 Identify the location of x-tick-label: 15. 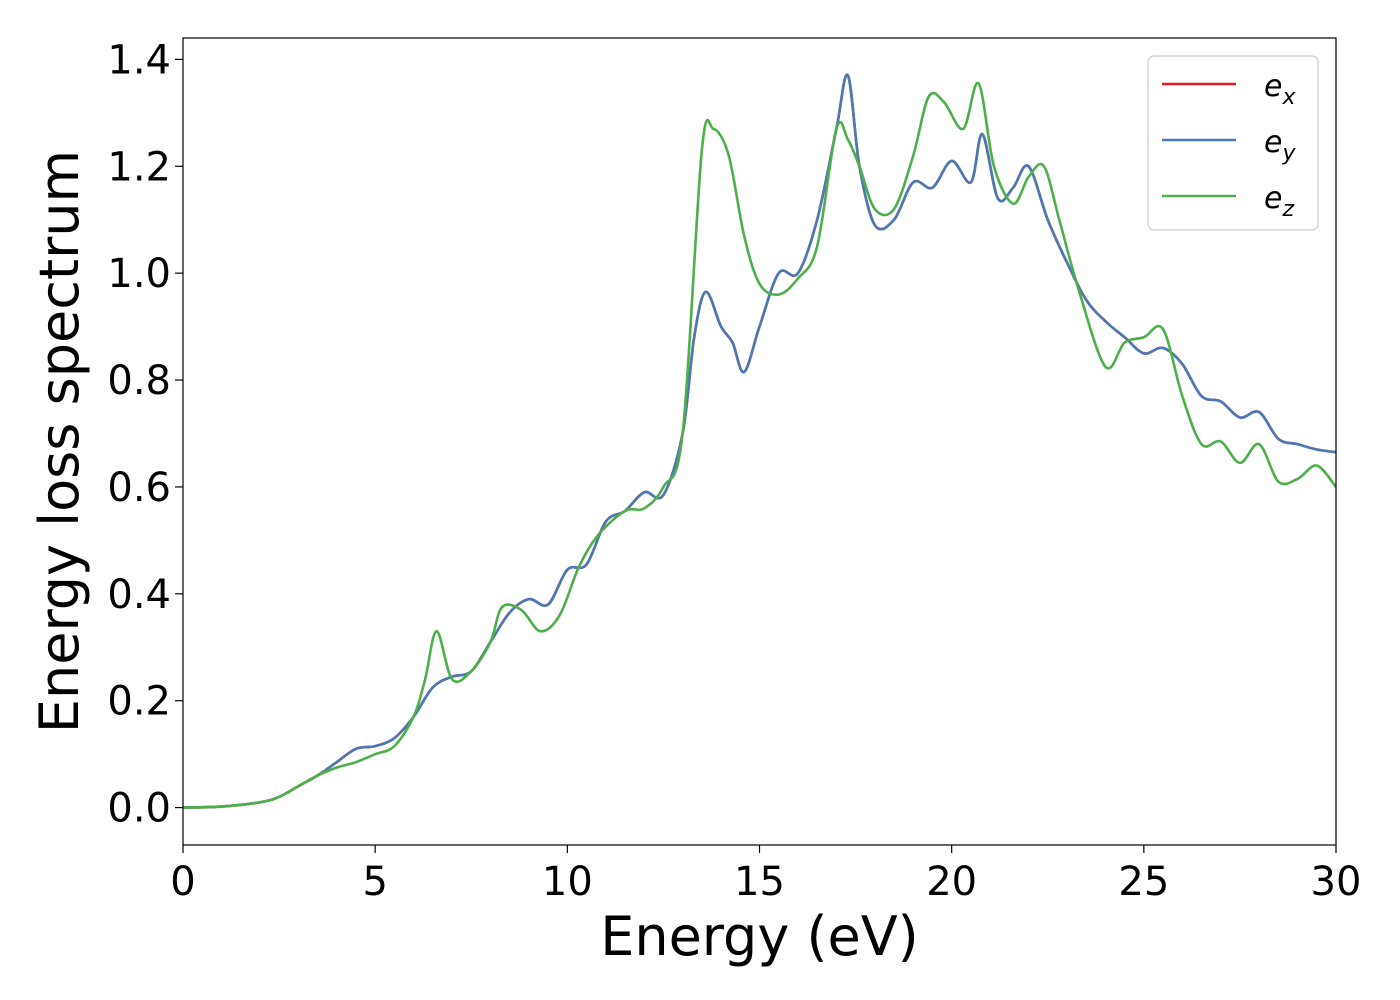
(759, 882).